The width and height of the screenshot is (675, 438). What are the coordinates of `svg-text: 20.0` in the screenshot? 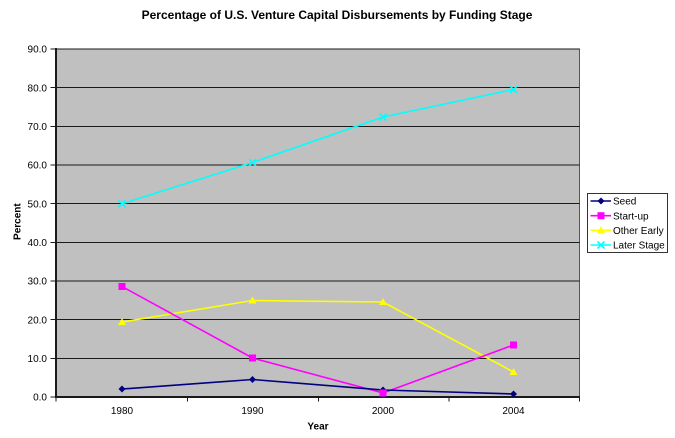 It's located at (38, 320).